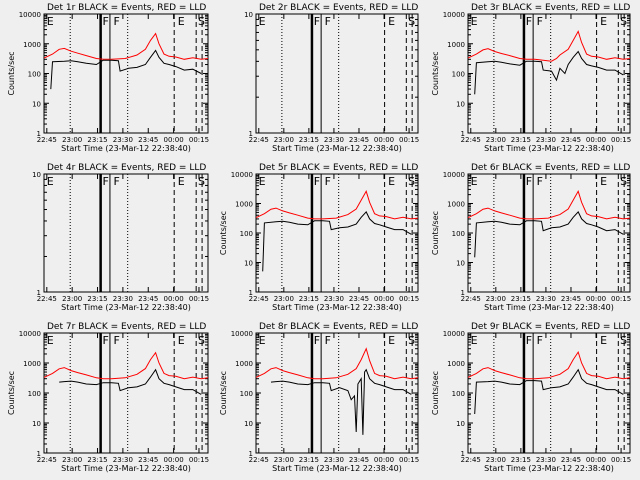 The width and height of the screenshot is (640, 480). Describe the element at coordinates (485, 168) in the screenshot. I see `detector-name: Det 6r` at that location.